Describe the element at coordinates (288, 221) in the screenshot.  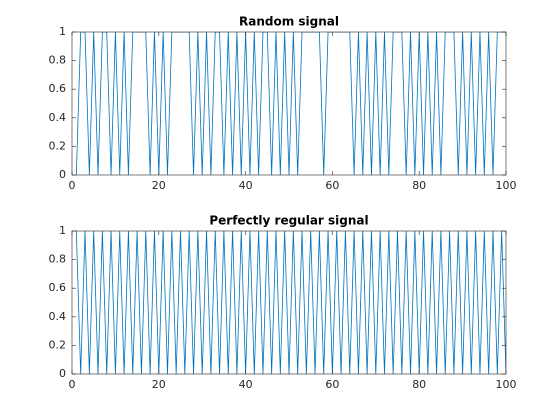
I see `chart-title: Perfectly regular signal` at that location.